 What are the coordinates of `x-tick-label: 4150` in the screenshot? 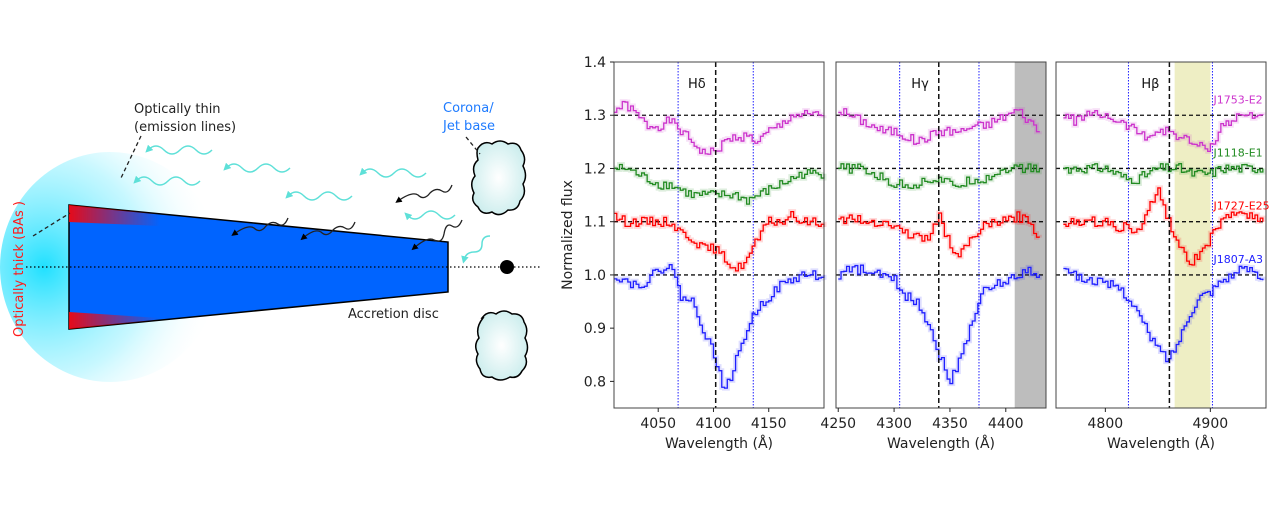 It's located at (769, 424).